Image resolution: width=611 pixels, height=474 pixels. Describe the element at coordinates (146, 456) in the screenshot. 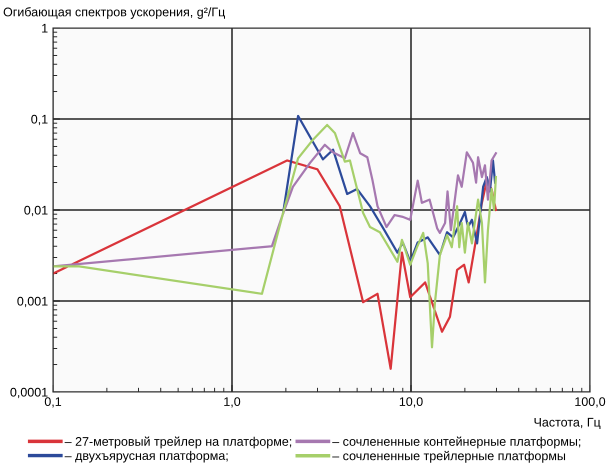

I see `legend-label: – двухъярусная платформа;` at that location.